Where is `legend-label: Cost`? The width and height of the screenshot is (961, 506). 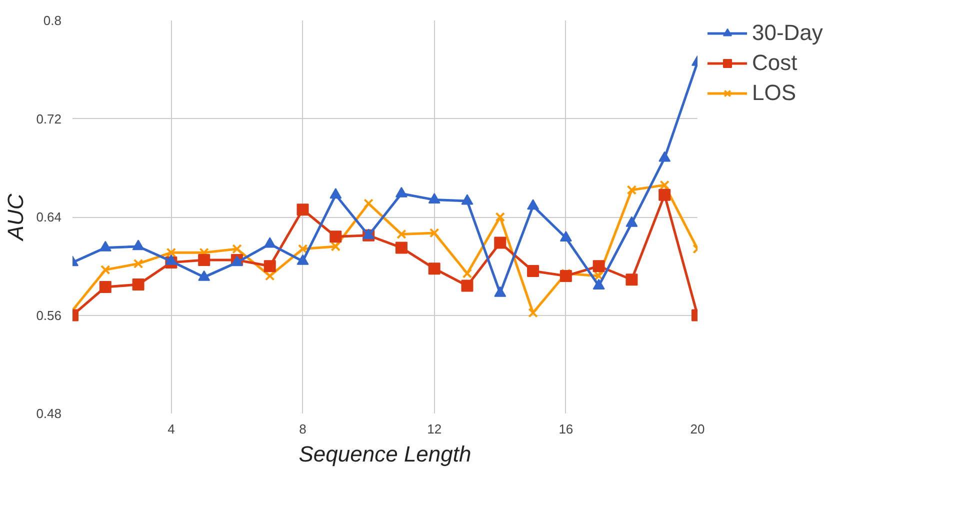 legend-label: Cost is located at coordinates (775, 63).